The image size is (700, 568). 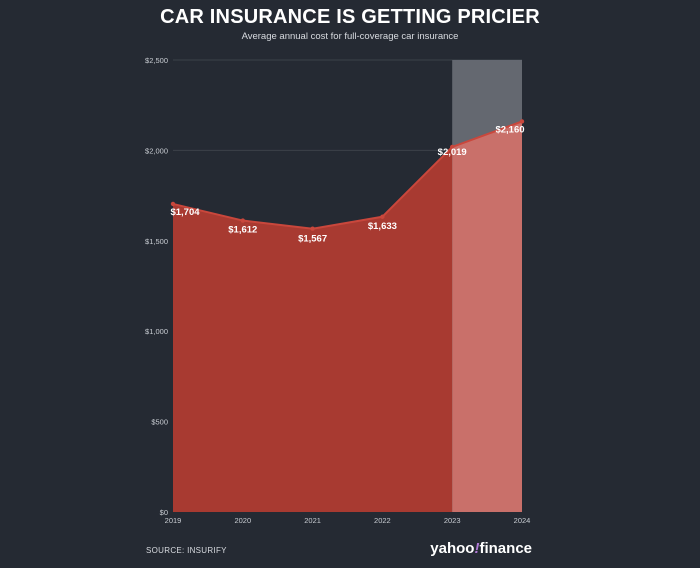 What do you see at coordinates (487, 317) in the screenshot?
I see `area-projection` at bounding box center [487, 317].